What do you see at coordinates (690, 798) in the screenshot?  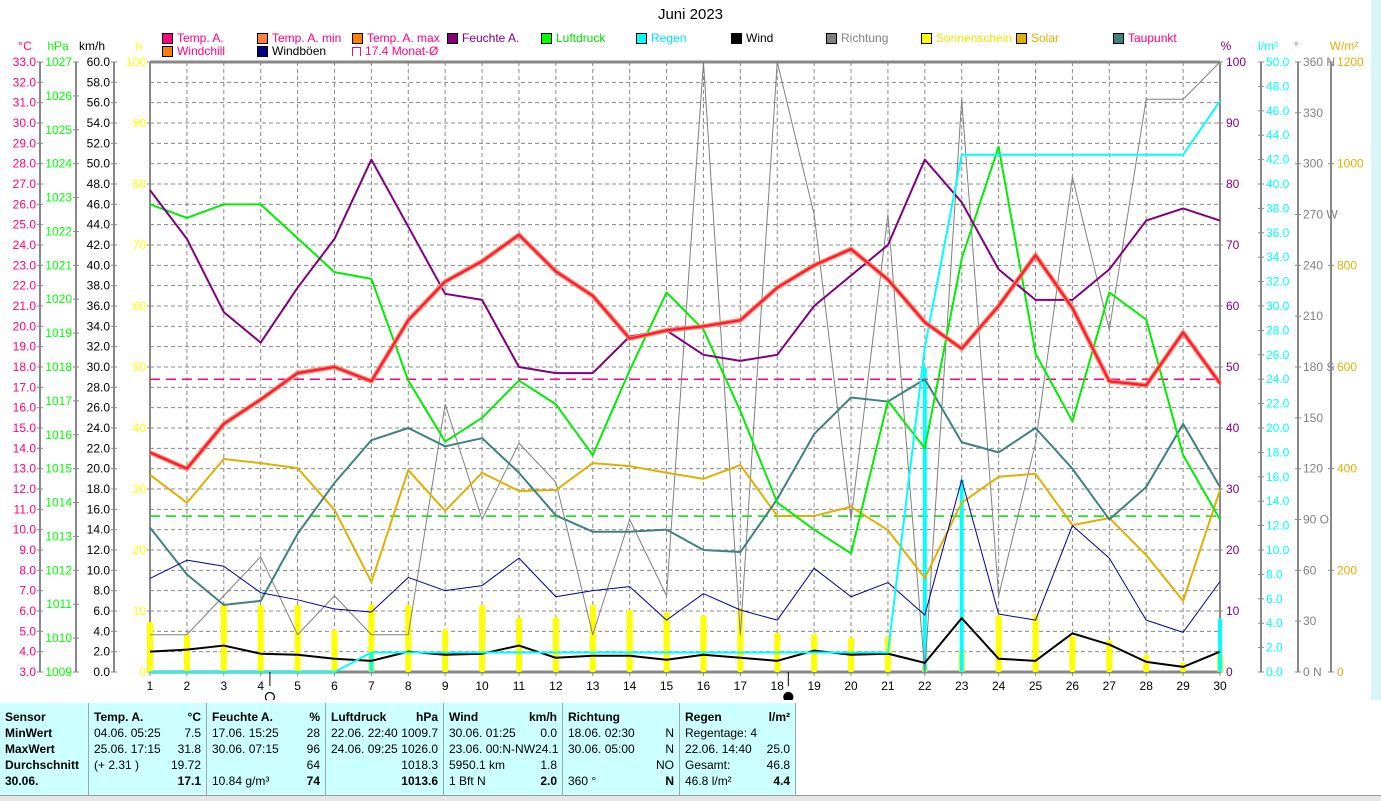 I see `status-strip` at bounding box center [690, 798].